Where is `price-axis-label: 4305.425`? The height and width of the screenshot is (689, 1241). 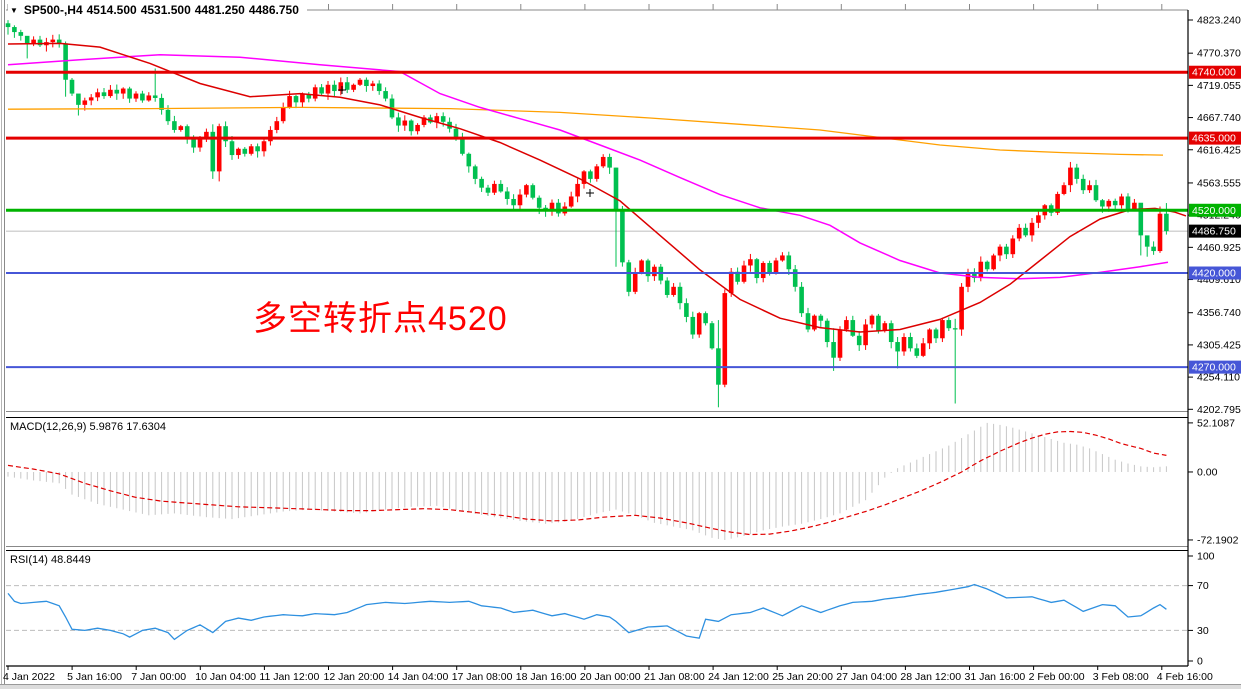 price-axis-label: 4305.425 is located at coordinates (1219, 345).